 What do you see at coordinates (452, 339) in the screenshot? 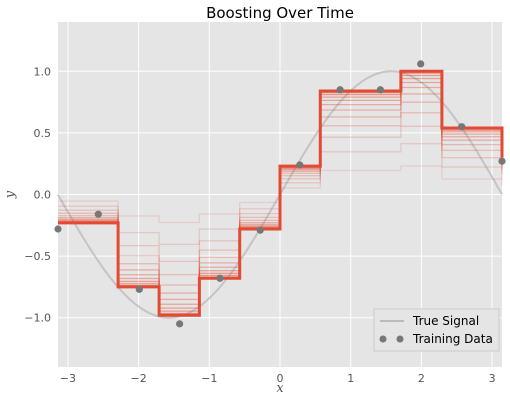
I see `legend-label-training-data: Training Data` at bounding box center [452, 339].